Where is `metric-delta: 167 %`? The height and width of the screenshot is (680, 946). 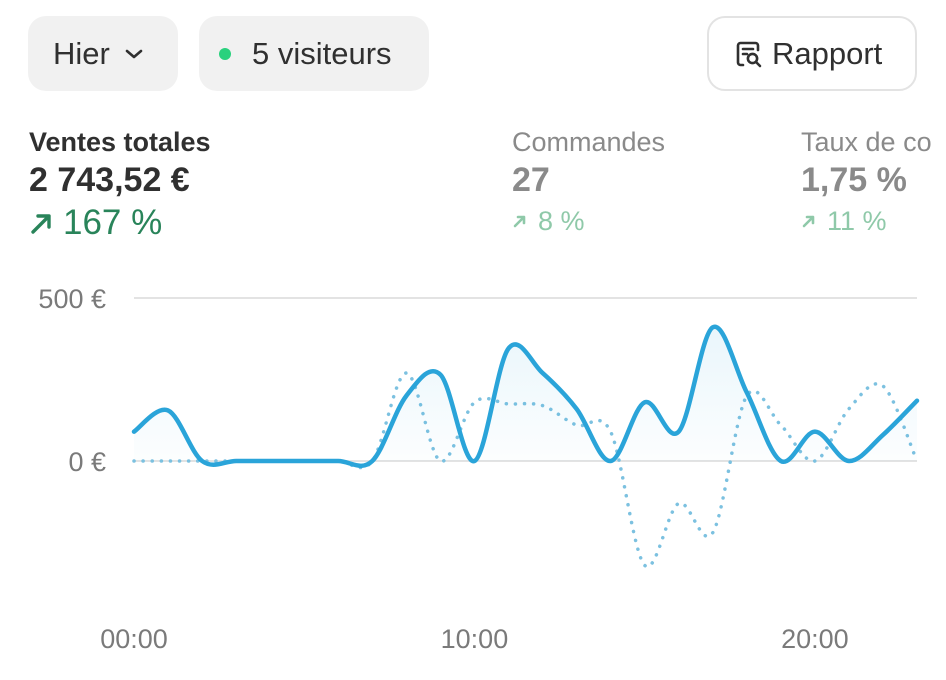 metric-delta: 167 % is located at coordinates (120, 223).